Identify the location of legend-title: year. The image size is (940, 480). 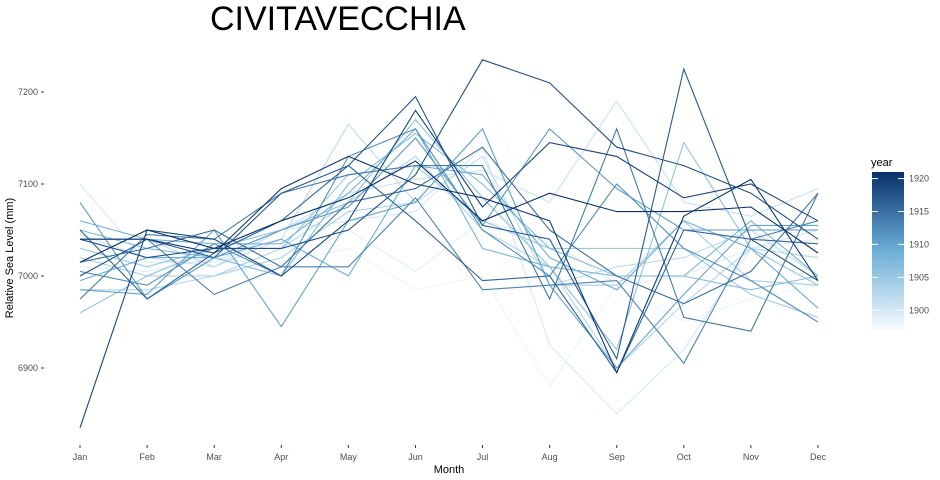
(882, 163).